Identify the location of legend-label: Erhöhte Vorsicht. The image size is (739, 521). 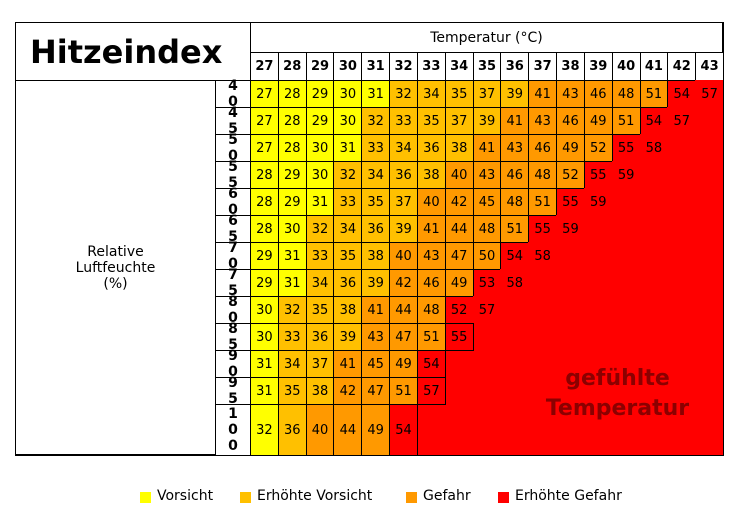
(315, 496).